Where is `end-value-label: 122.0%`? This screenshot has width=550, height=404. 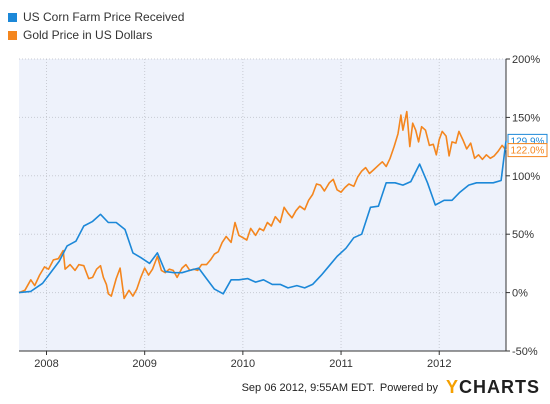
end-value-label: 122.0% is located at coordinates (528, 151).